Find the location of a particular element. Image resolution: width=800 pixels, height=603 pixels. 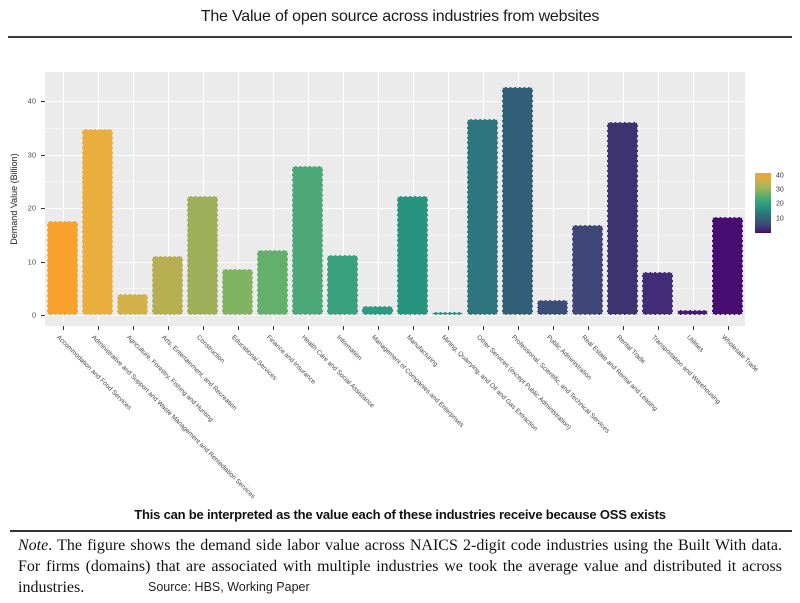

legend-colorbar is located at coordinates (763, 203).